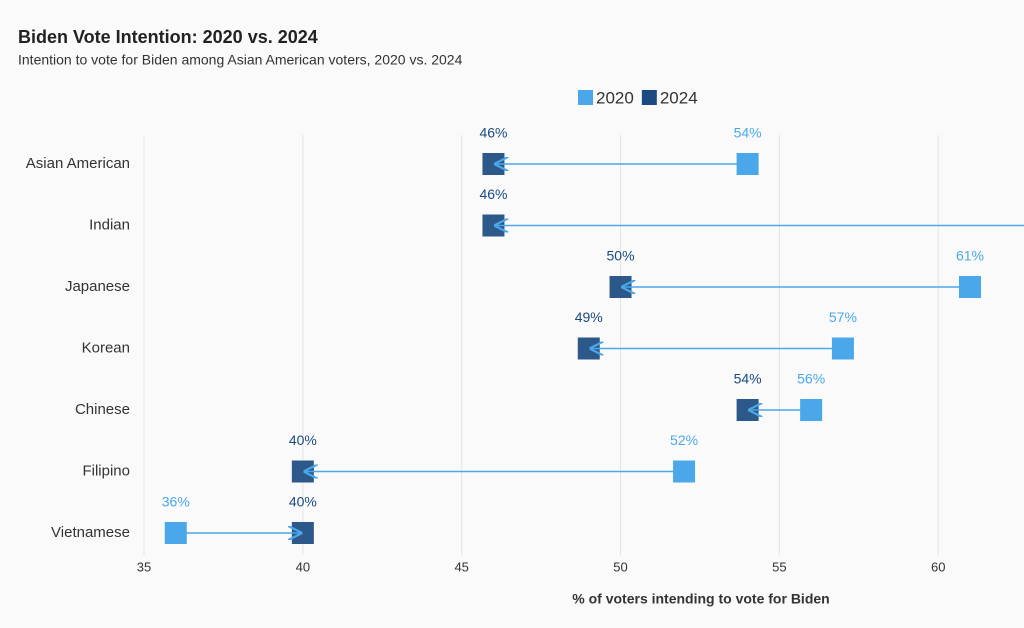 The image size is (1024, 628). Describe the element at coordinates (176, 502) in the screenshot. I see `value-label: 36%` at that location.